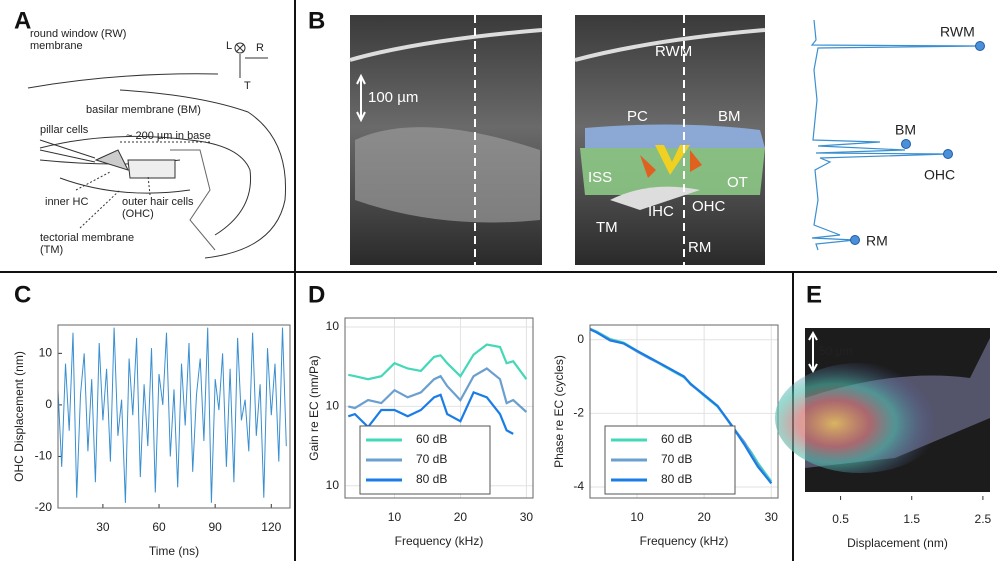 The height and width of the screenshot is (561, 997). What do you see at coordinates (19, 416) in the screenshot?
I see `y-axis-label: OHC Displacement (nm)` at bounding box center [19, 416].